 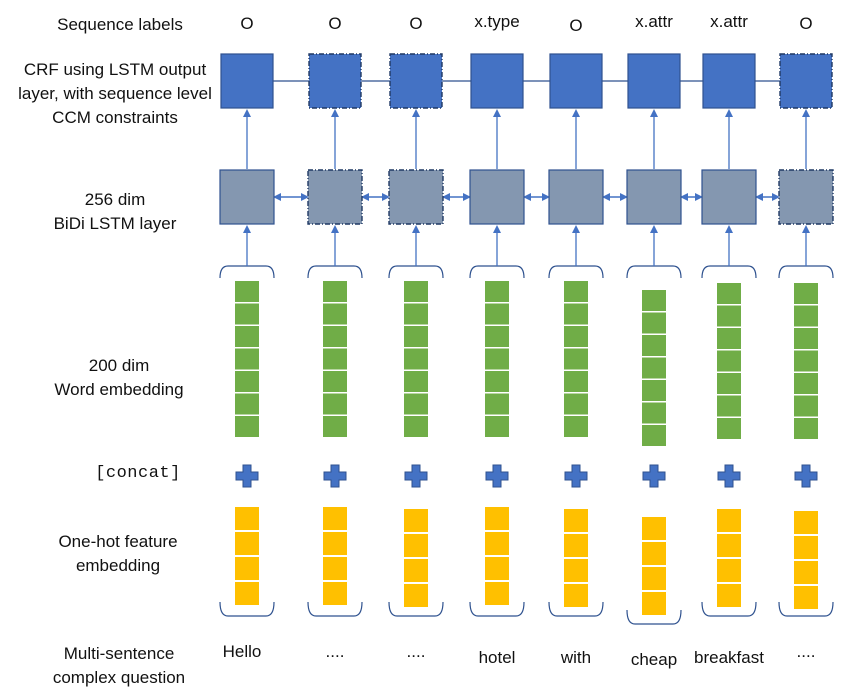 What do you see at coordinates (119, 666) in the screenshot?
I see `input-label: Multi-sentence complex question` at bounding box center [119, 666].